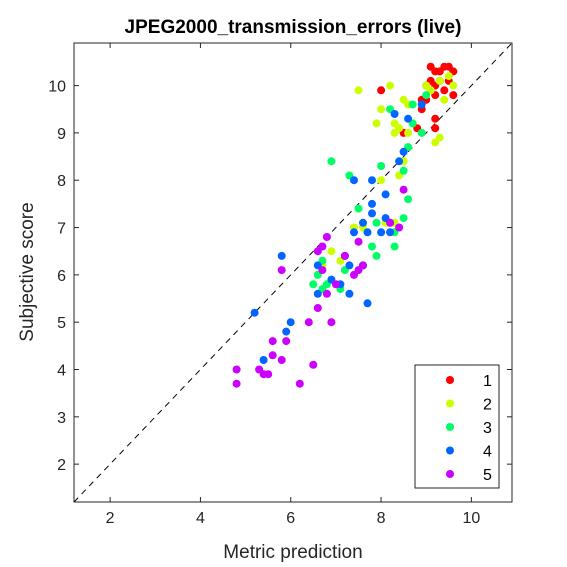 This screenshot has width=567, height=567. What do you see at coordinates (61, 276) in the screenshot?
I see `y-tick-label-6: 6` at bounding box center [61, 276].